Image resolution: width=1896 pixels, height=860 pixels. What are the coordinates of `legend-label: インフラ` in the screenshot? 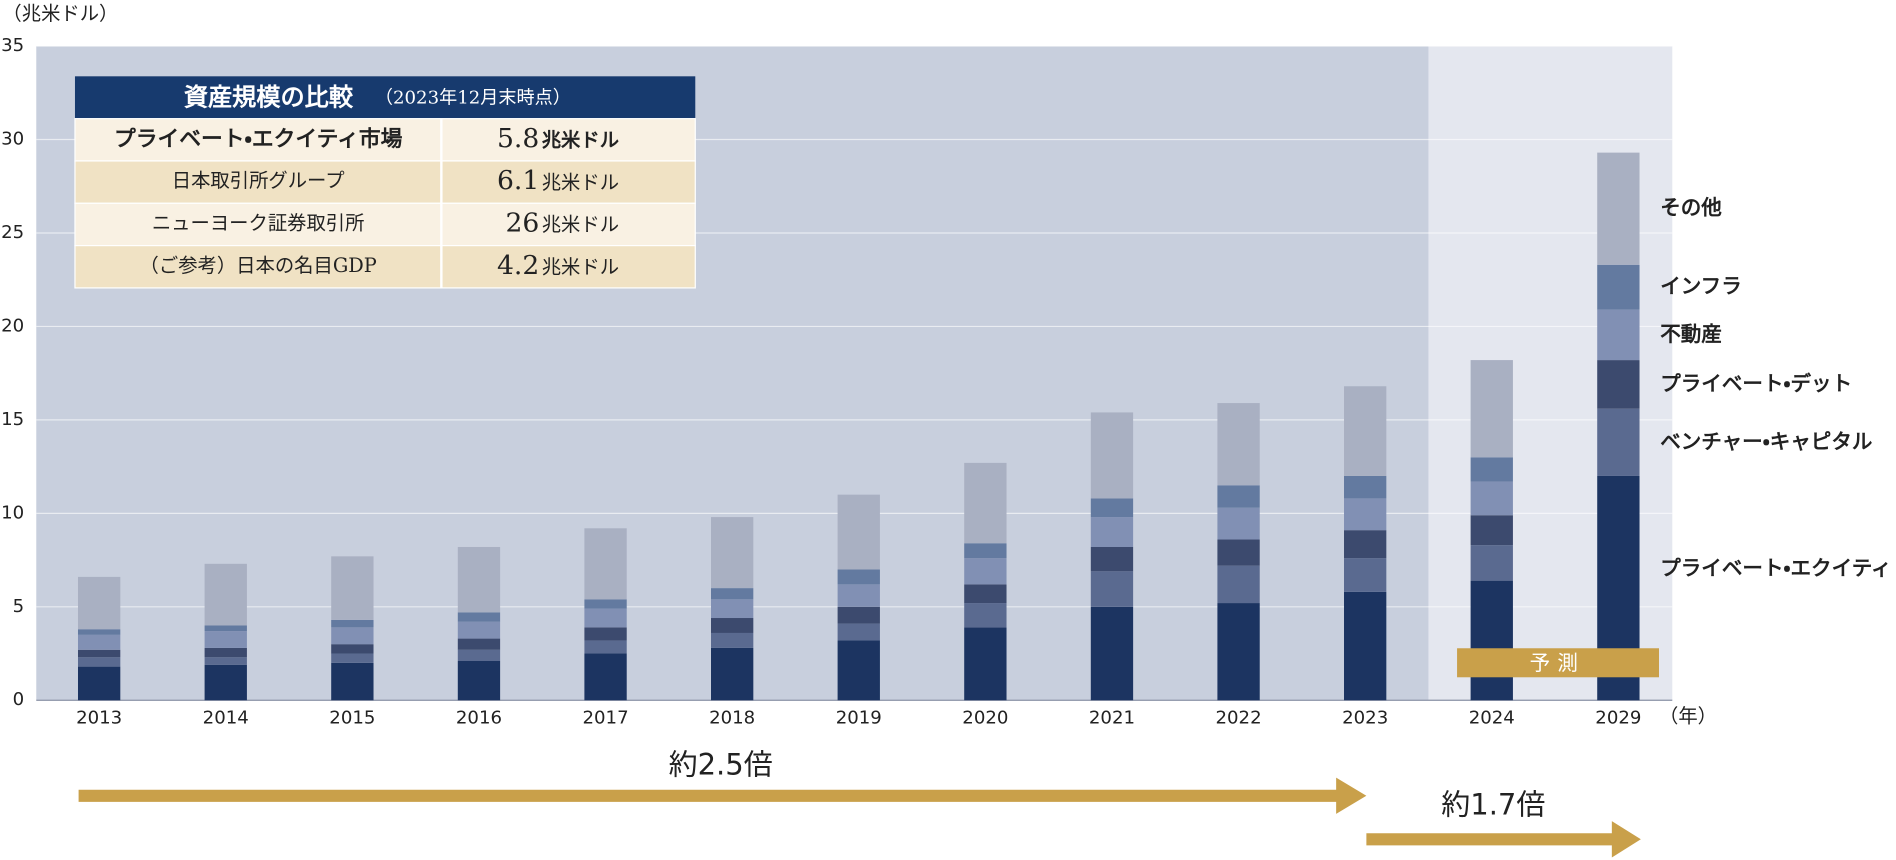 It's located at (1701, 286).